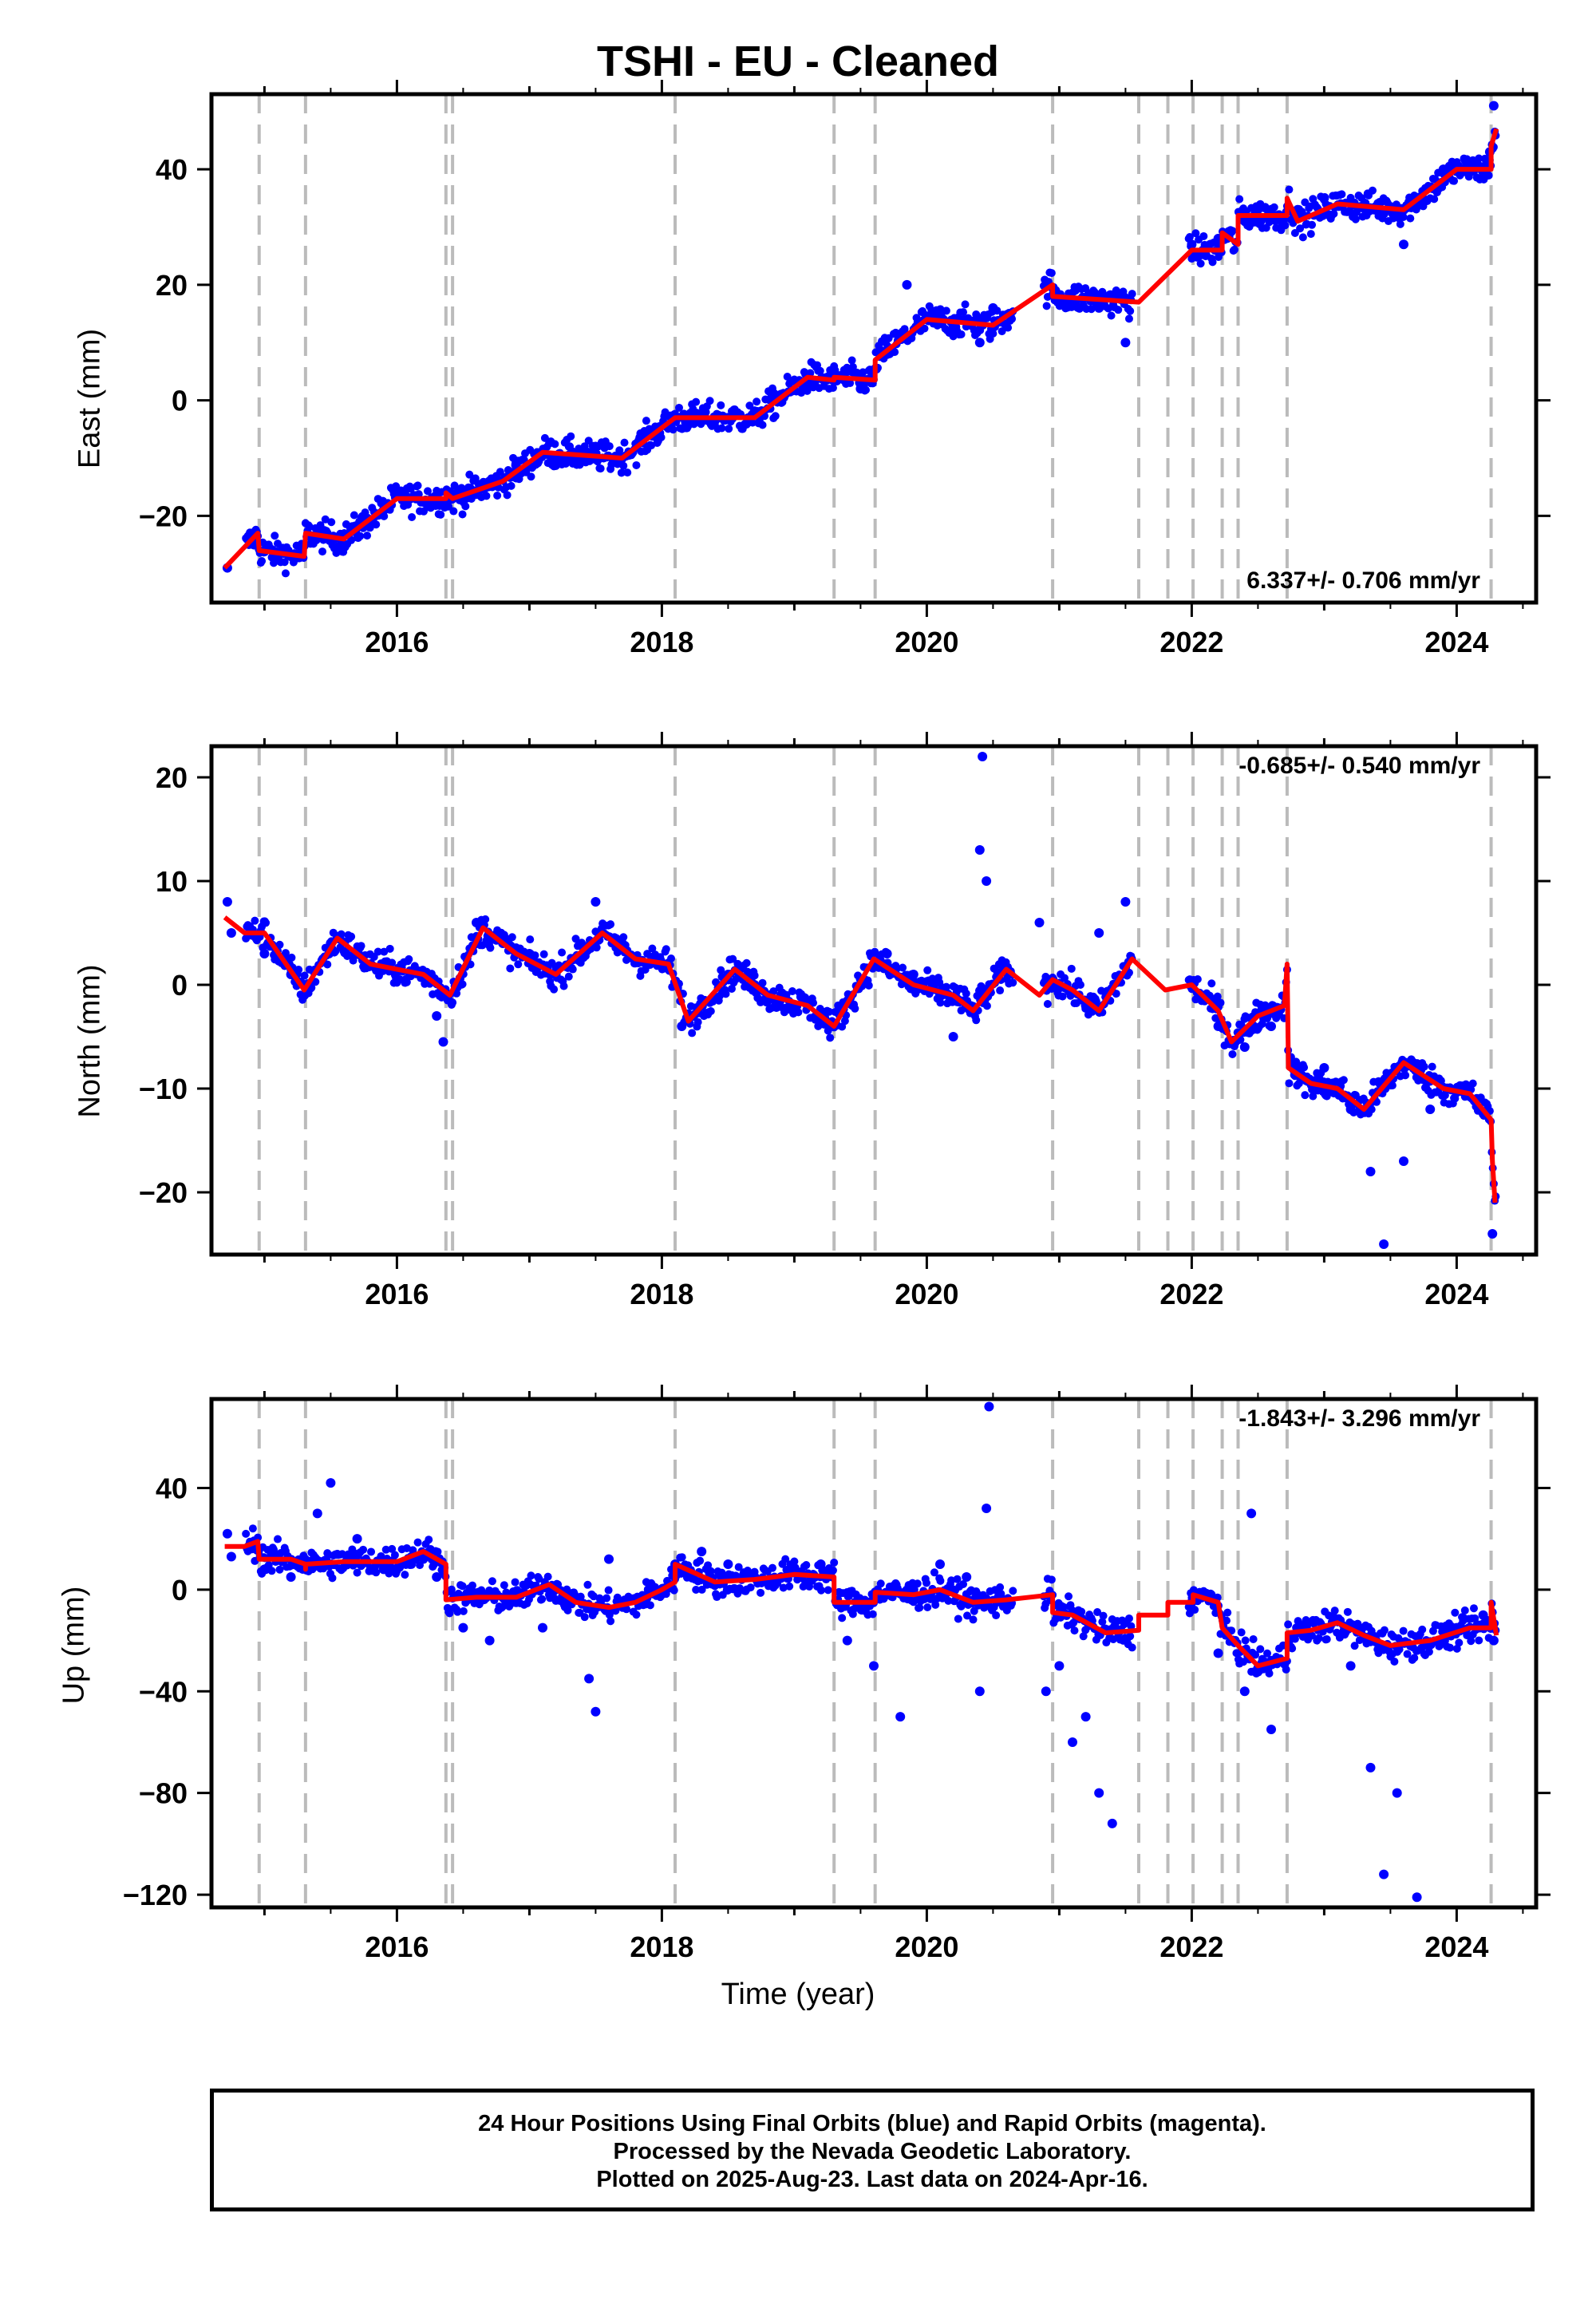 The width and height of the screenshot is (1596, 2316). I want to click on up-x-tick-label: 2018, so click(661, 1947).